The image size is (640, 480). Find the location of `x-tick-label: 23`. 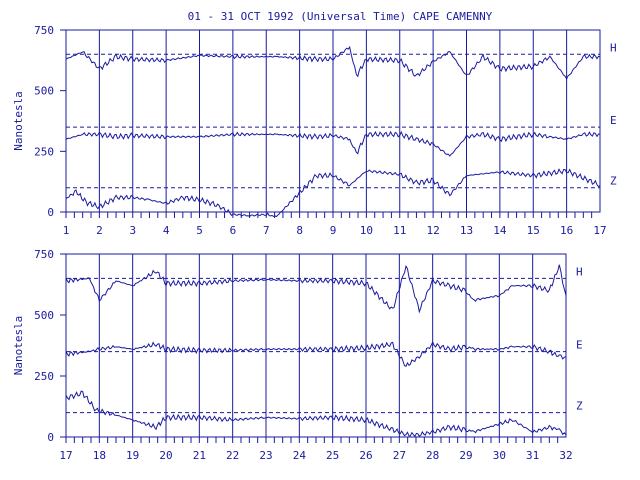

x-tick-label: 23 is located at coordinates (265, 455).